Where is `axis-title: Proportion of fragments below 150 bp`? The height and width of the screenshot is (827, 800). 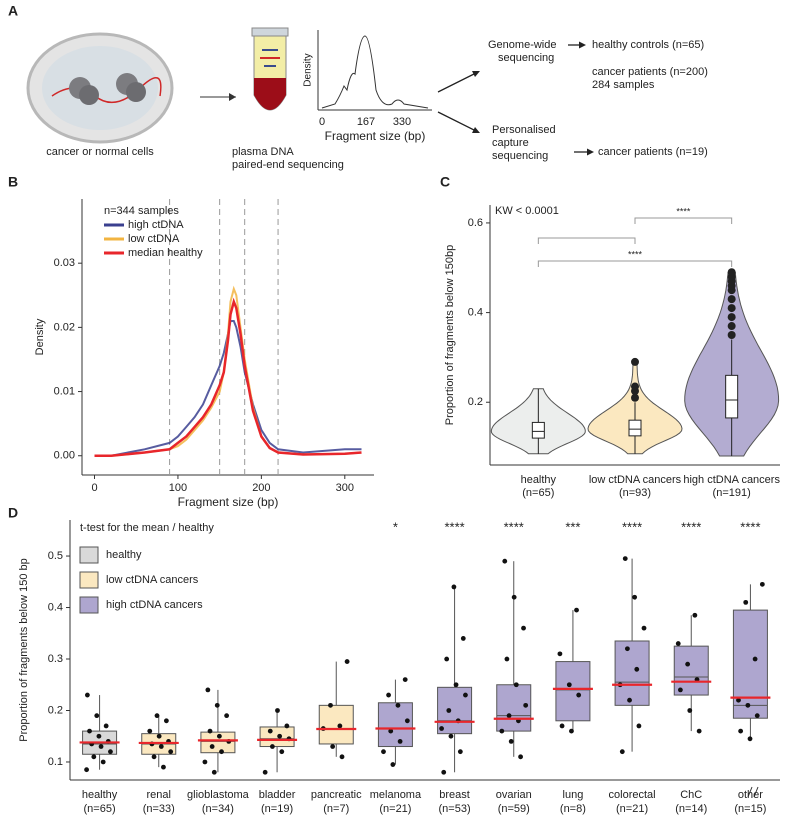 axis-title: Proportion of fragments below 150 bp is located at coordinates (24, 649).